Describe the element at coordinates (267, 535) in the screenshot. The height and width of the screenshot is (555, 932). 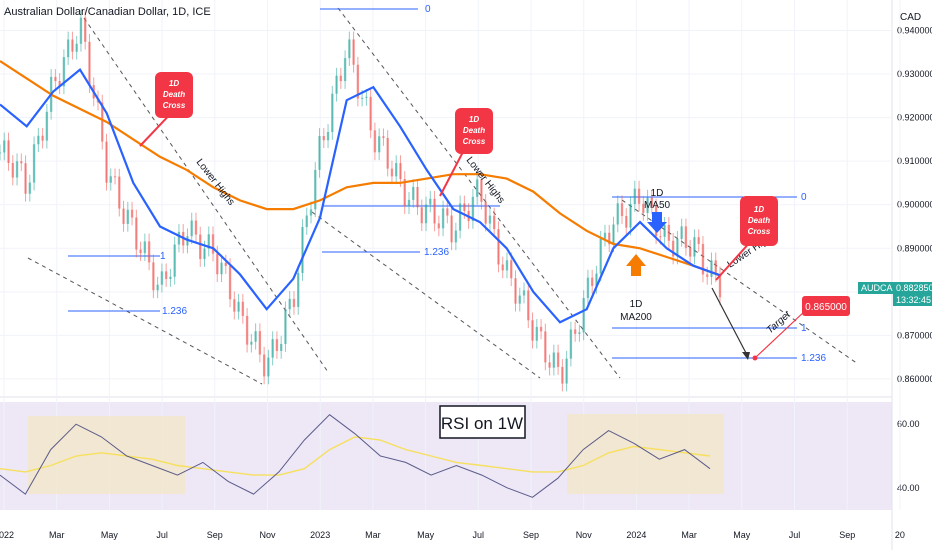
I see `time-tick-label: Nov` at that location.